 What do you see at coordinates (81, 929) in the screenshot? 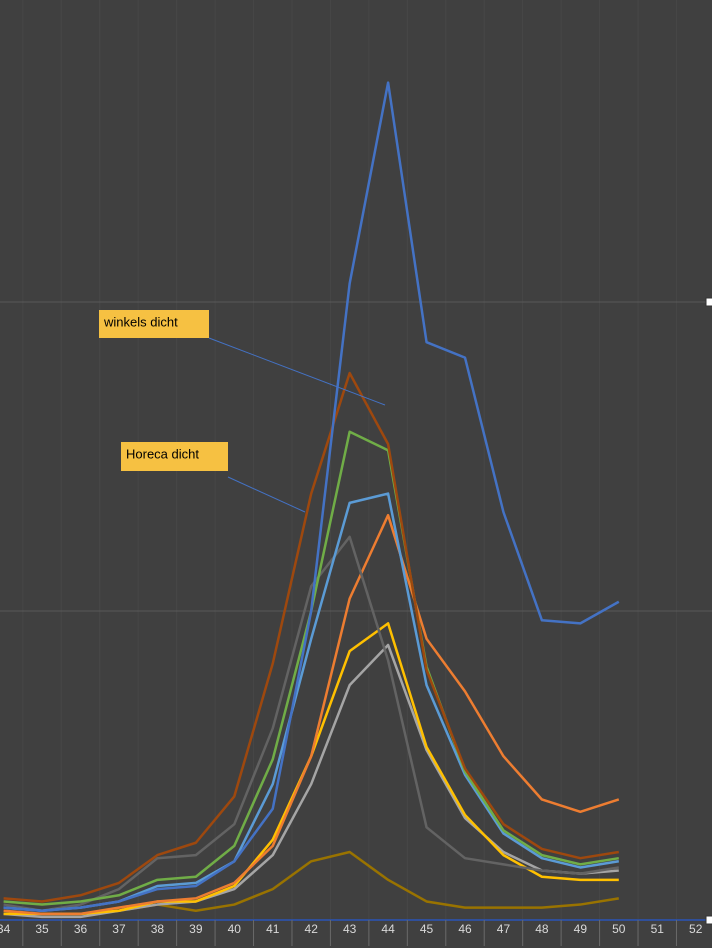
I see `x-tick-label: 36` at bounding box center [81, 929].